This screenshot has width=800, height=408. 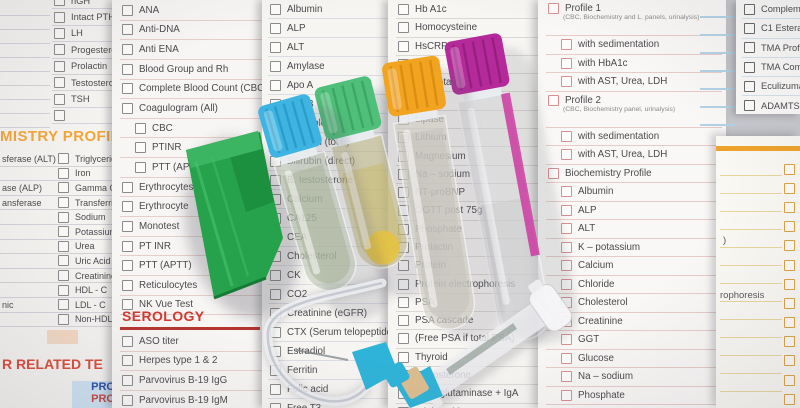 What do you see at coordinates (202, 89) in the screenshot?
I see `checklist-item-label: Complete Blood Count (CBC)` at bounding box center [202, 89].